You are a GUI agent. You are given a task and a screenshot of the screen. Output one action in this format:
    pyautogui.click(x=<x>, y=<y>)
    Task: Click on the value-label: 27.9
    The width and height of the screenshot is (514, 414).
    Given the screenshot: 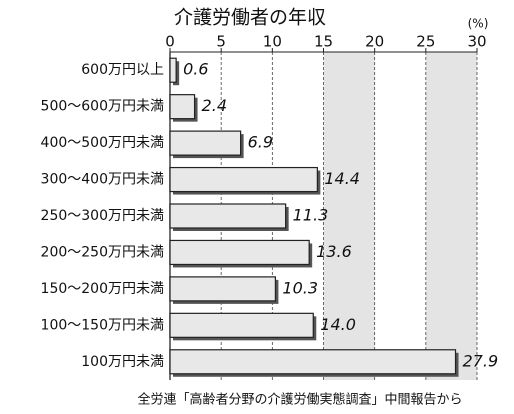 What is the action you would take?
    pyautogui.click(x=481, y=360)
    